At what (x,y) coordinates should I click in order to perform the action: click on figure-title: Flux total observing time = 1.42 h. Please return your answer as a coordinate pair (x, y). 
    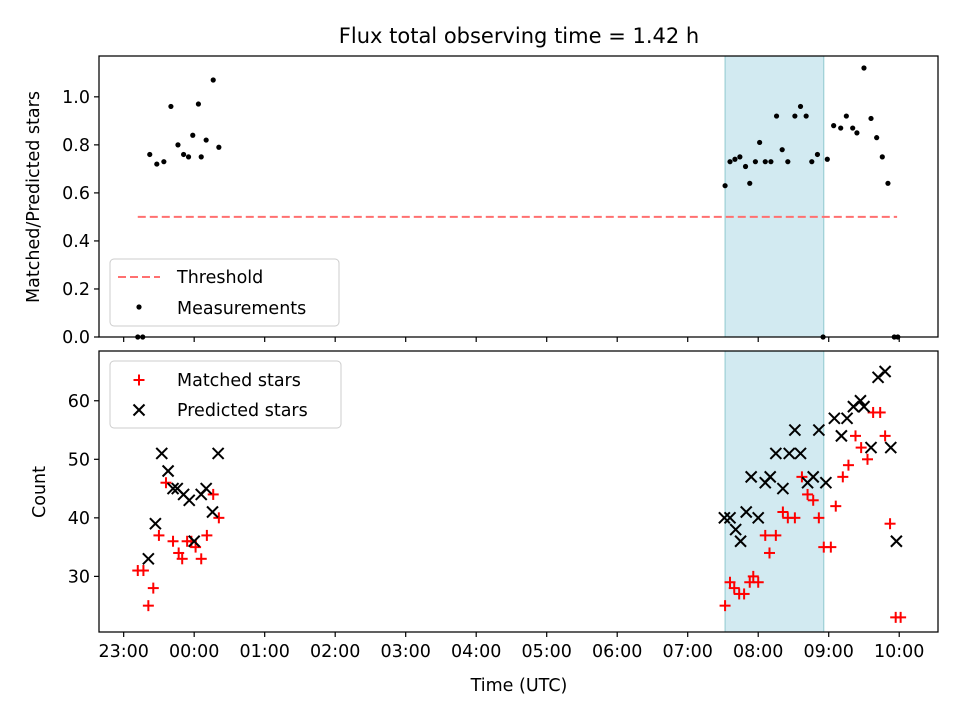
    Looking at the image, I should click on (519, 36).